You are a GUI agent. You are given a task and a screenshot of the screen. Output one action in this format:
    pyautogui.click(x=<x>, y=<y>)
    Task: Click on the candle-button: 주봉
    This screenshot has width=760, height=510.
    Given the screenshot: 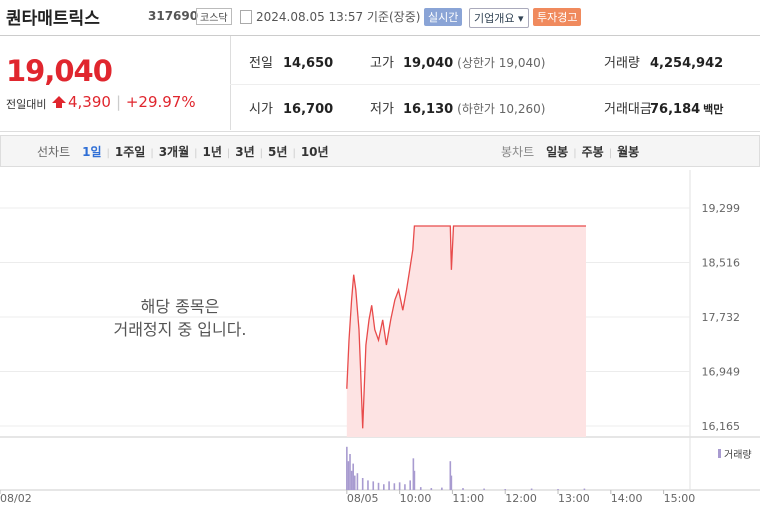 What is the action you would take?
    pyautogui.click(x=592, y=152)
    